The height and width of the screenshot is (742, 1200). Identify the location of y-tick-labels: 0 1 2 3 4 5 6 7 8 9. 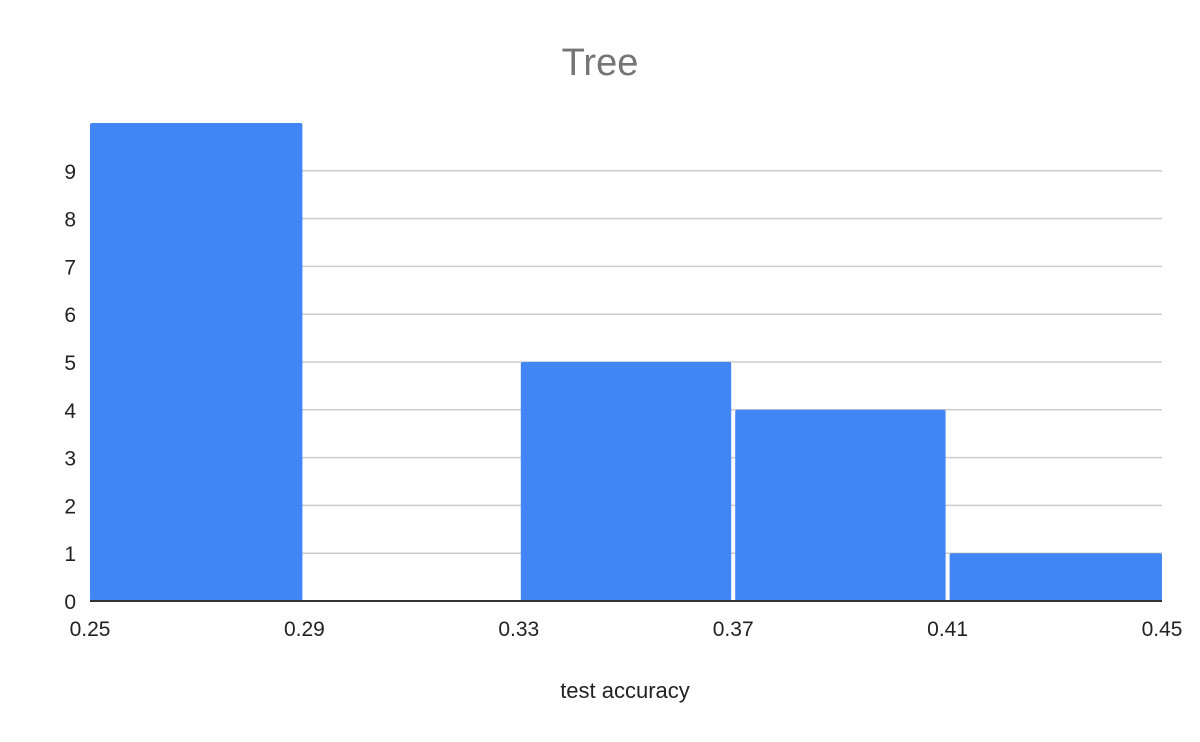
(70, 387).